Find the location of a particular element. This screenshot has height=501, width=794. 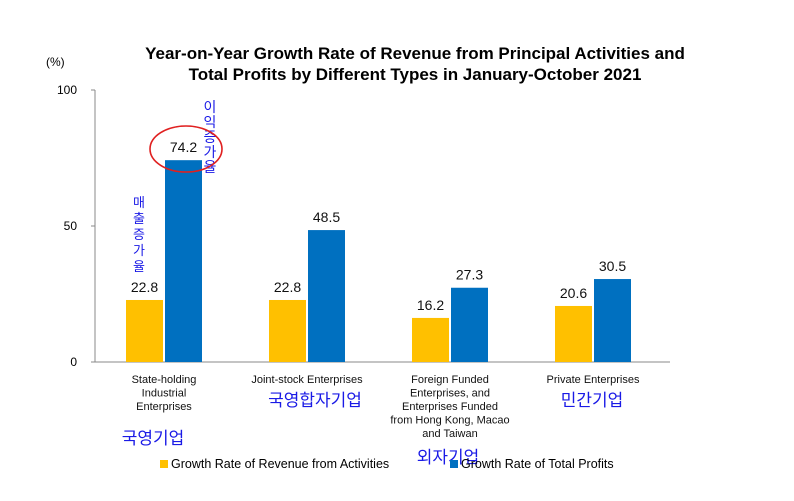

y-axis-ticks: 0 50 100 is located at coordinates (76, 226).